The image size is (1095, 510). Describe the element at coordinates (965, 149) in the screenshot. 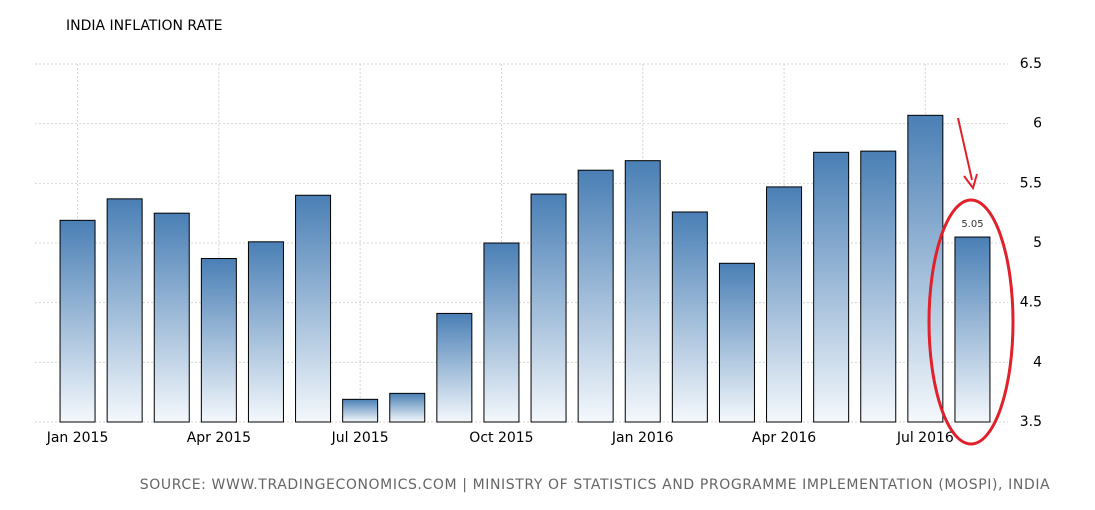

I see `annotation-arrow` at that location.